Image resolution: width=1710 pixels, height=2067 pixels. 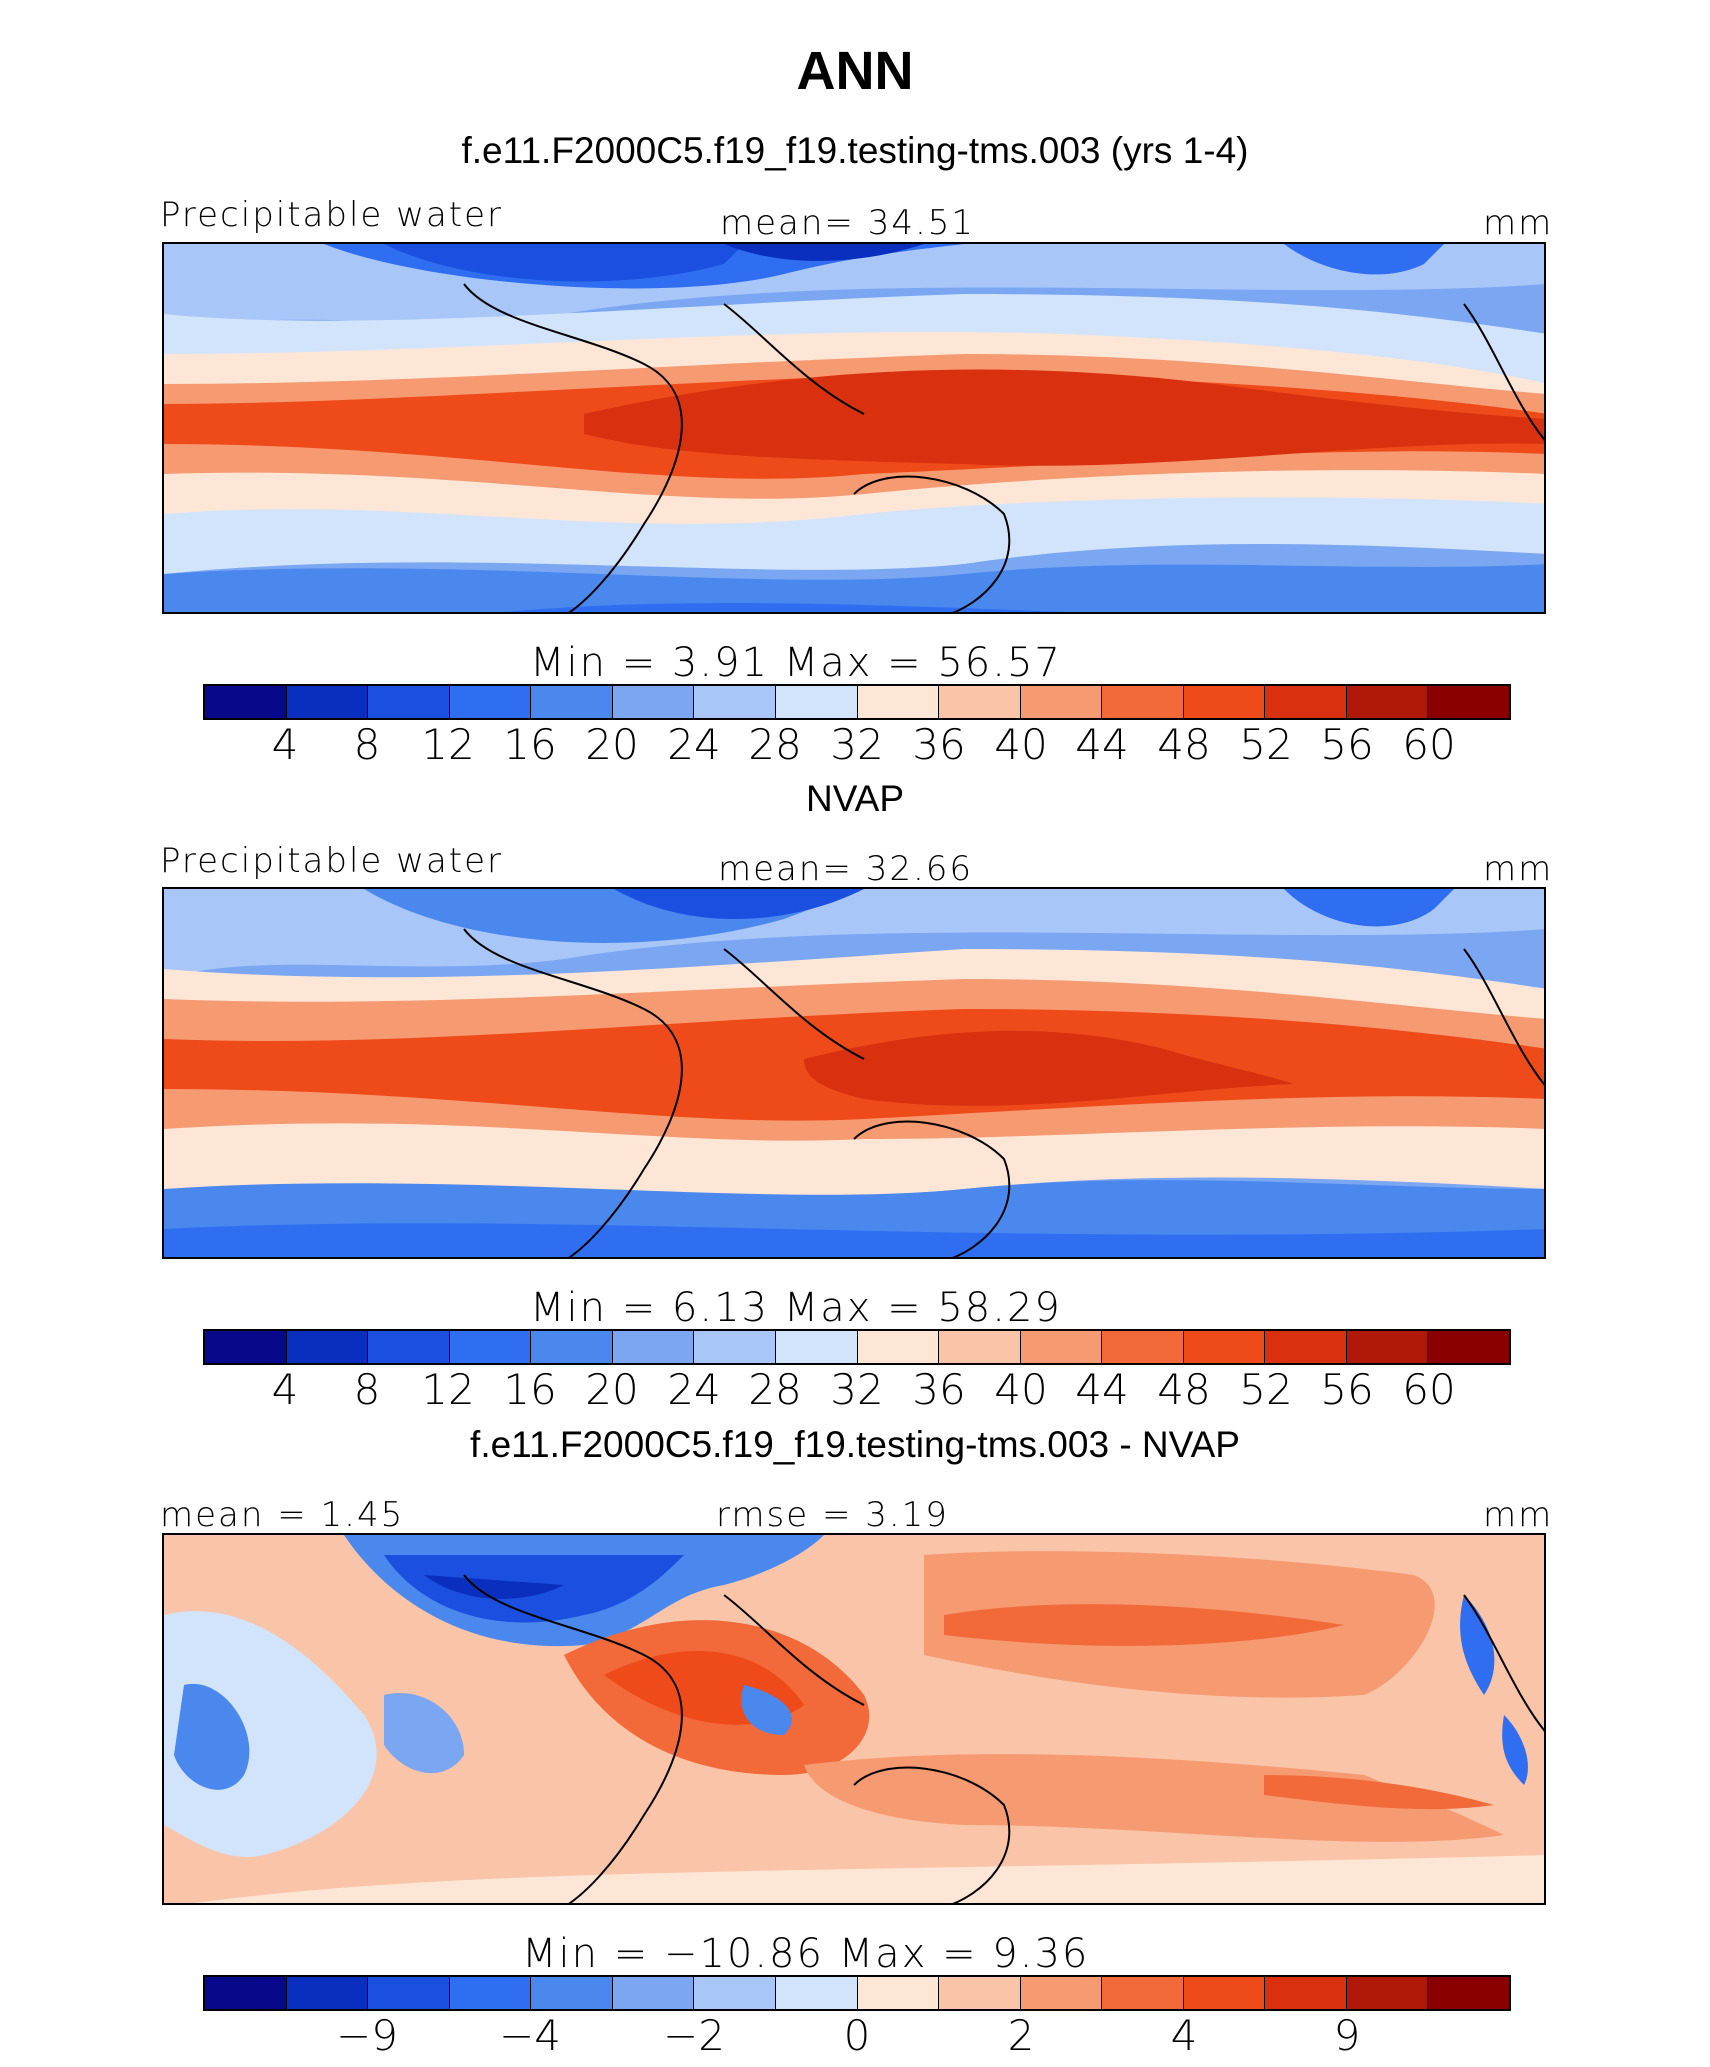 What do you see at coordinates (1347, 2035) in the screenshot?
I see `colorbar-tick: 9` at bounding box center [1347, 2035].